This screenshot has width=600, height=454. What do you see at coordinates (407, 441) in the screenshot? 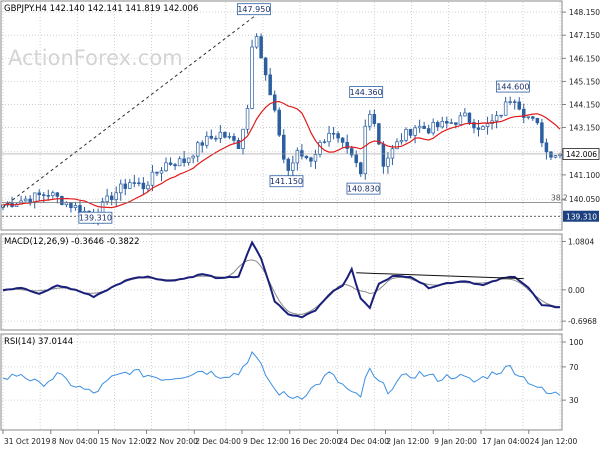
I see `x-axis-label: 2 Jan 12:00` at bounding box center [407, 441].